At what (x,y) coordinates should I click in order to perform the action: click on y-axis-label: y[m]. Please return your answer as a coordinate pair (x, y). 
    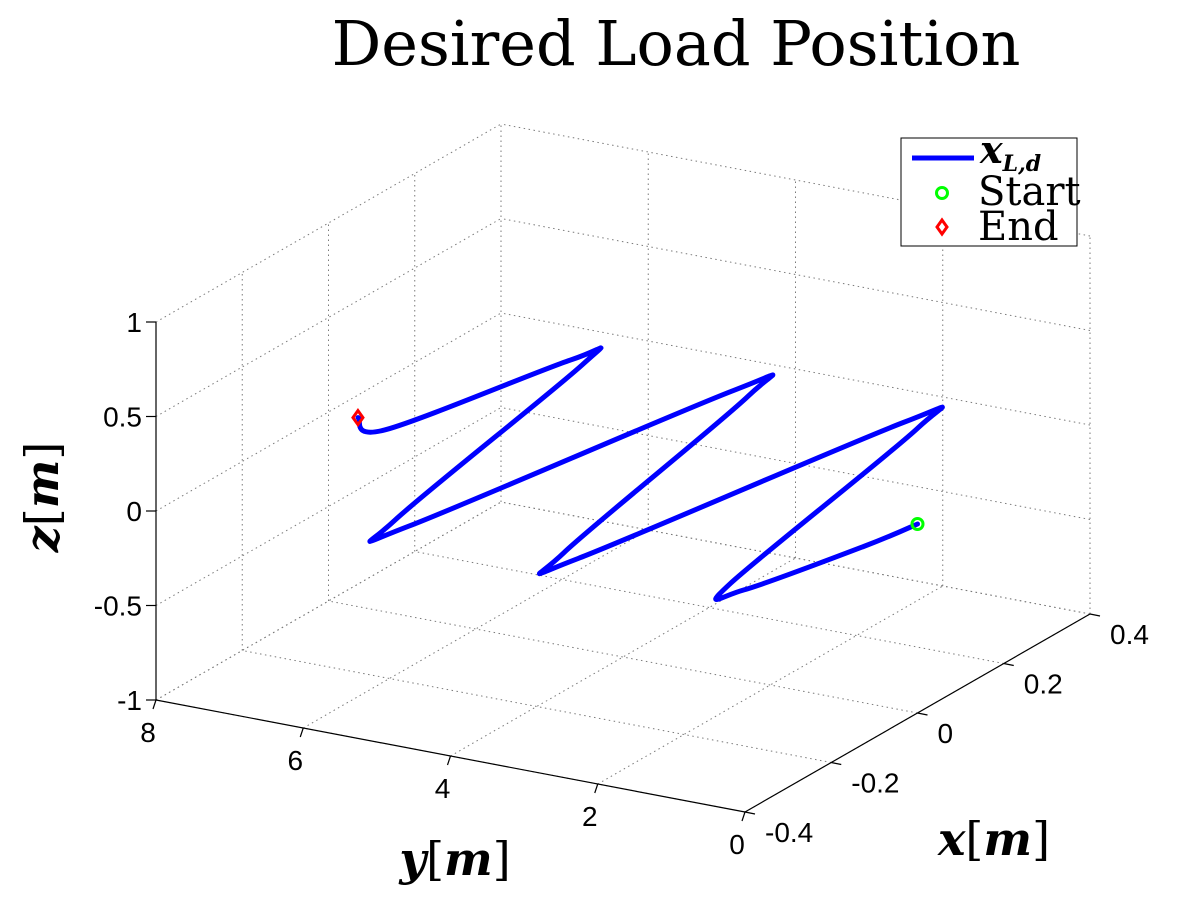
    Looking at the image, I should click on (454, 859).